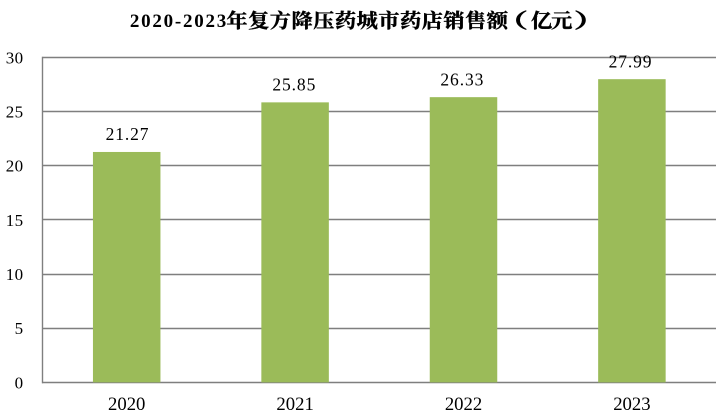 This screenshot has height=415, width=721. I want to click on svg-text: 27.99, so click(631, 61).